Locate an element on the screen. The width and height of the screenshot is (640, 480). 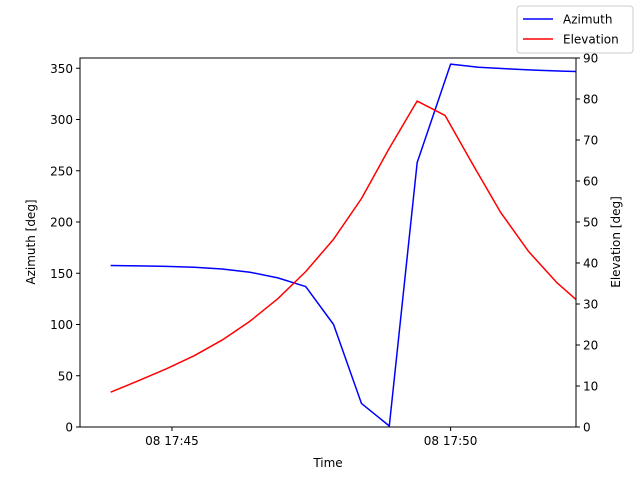
x-tick-label: 08 17:50 is located at coordinates (451, 441).